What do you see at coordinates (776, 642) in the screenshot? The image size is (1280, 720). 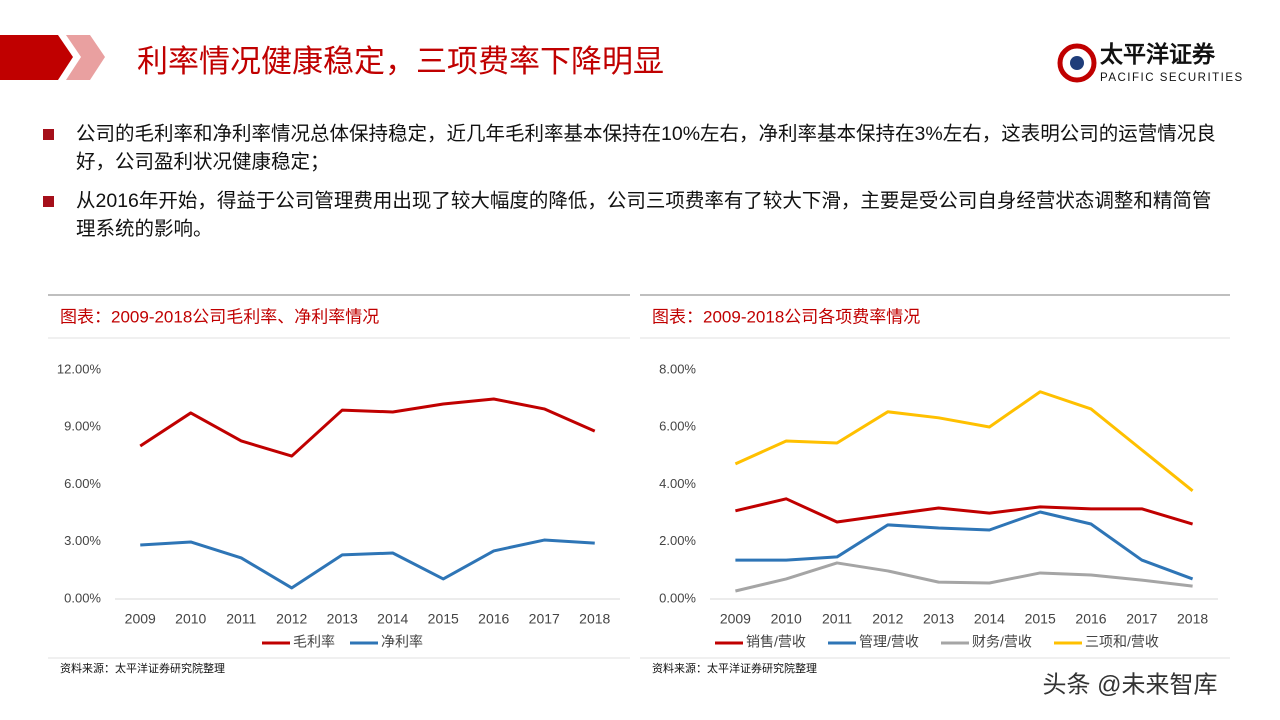 I see `legend-label: 销售/营收` at bounding box center [776, 642].